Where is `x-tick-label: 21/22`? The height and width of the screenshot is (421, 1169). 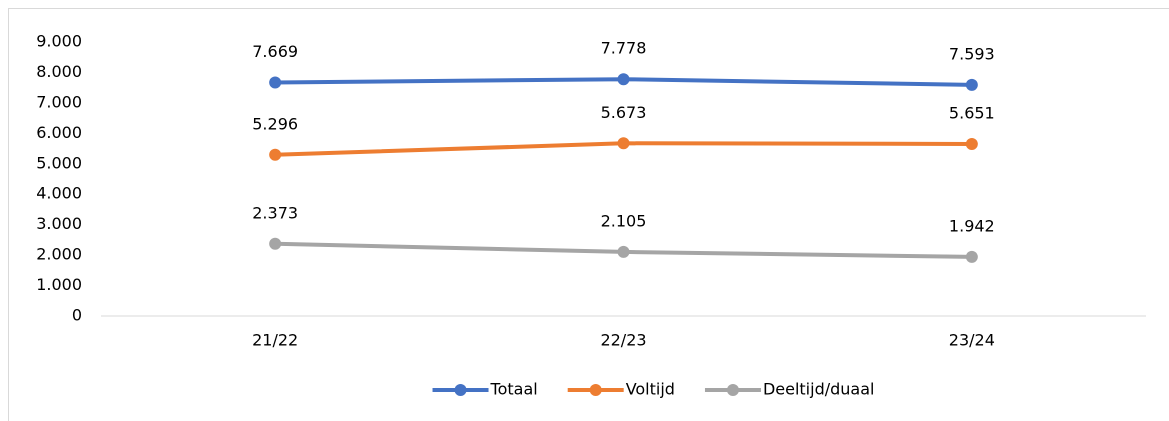
x-tick-label: 21/22 is located at coordinates (275, 340).